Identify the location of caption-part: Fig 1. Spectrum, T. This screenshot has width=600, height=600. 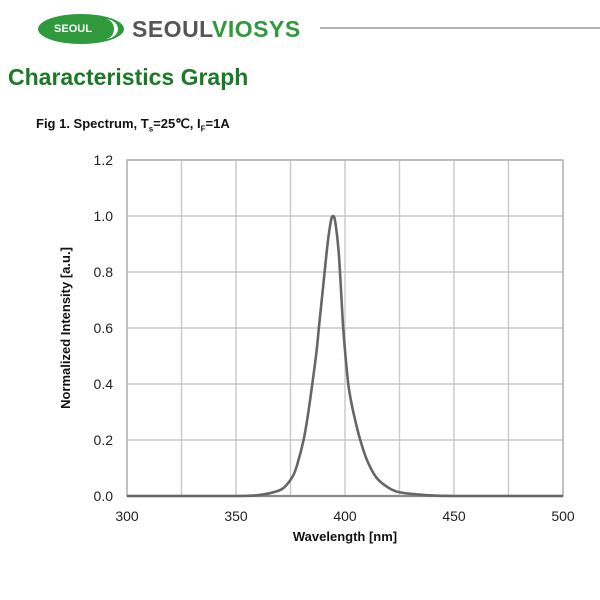
(92, 123).